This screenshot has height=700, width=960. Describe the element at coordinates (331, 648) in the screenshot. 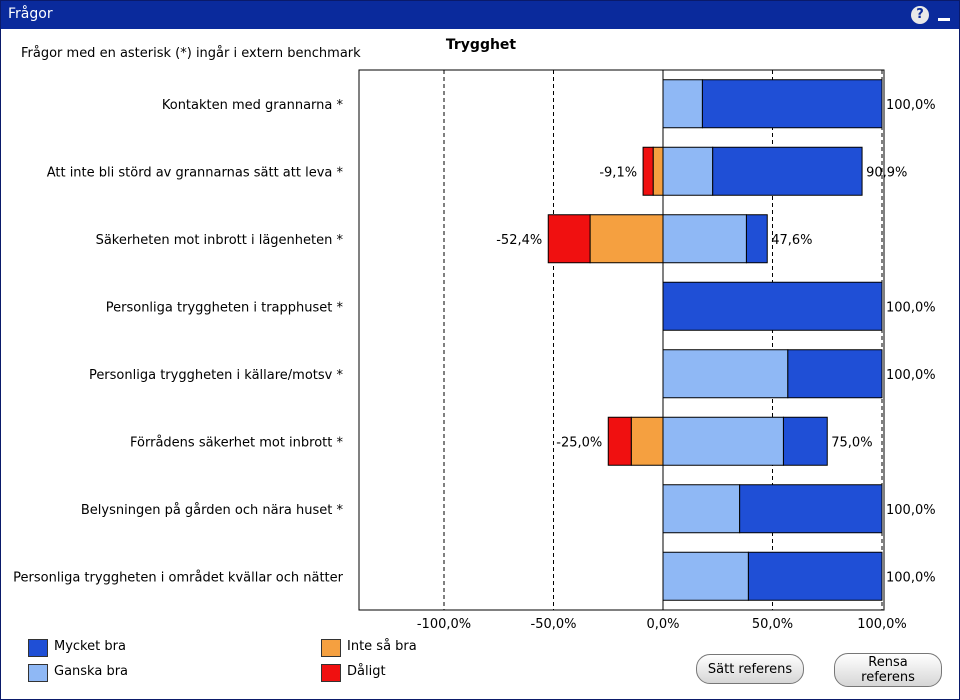

I see `legend-swatch-inte-sa-bra` at that location.